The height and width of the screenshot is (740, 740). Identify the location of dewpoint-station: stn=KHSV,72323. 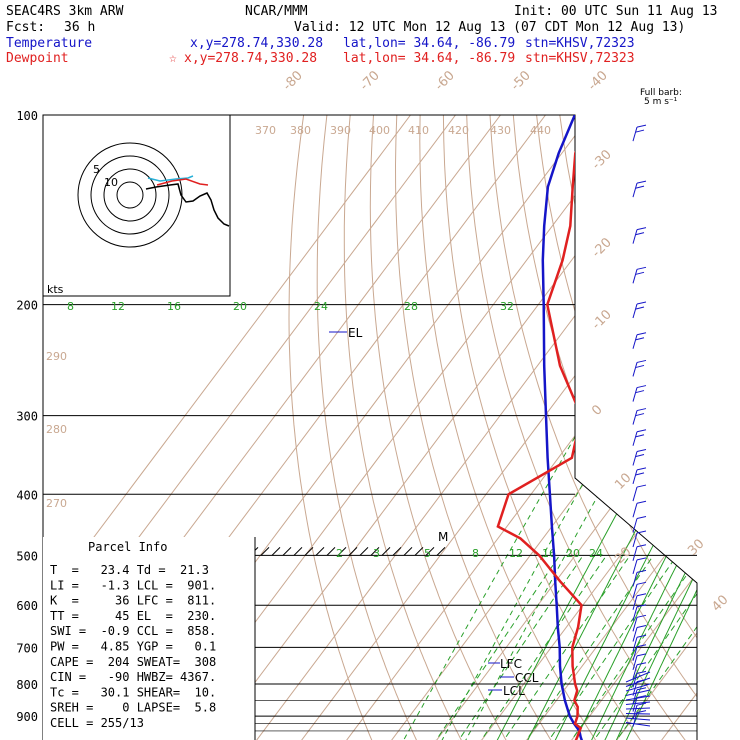
(580, 58).